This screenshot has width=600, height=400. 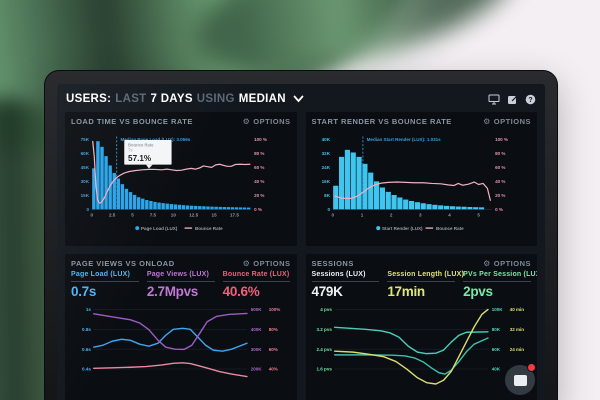 I want to click on svg-text: 500K, so click(x=257, y=309).